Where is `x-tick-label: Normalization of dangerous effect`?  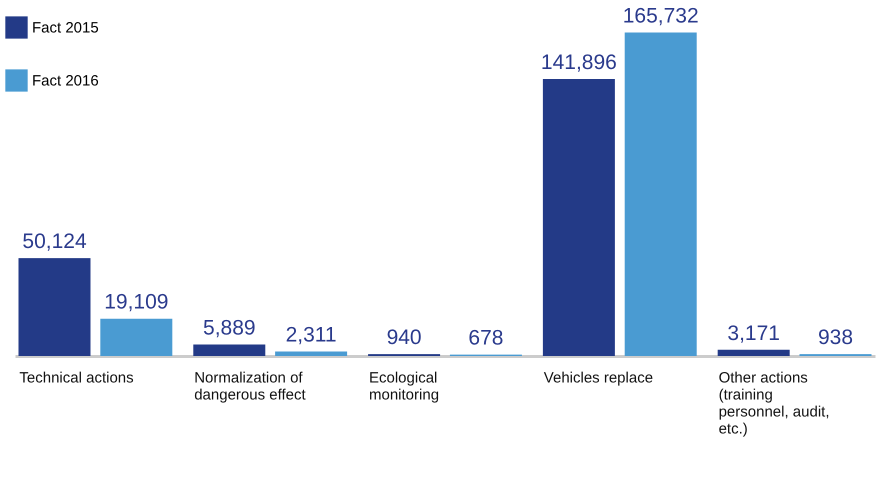
x-tick-label: Normalization of dangerous effect is located at coordinates (250, 387).